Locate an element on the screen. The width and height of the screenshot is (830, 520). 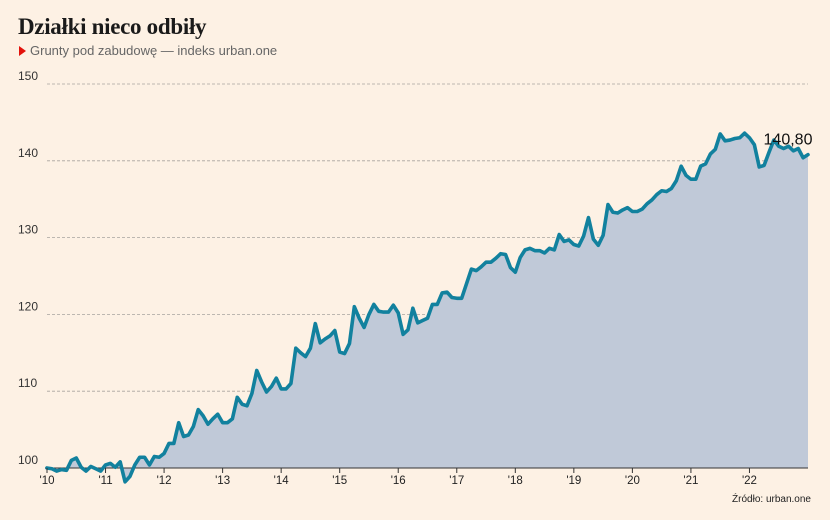
x-tick-label-2015: '15 is located at coordinates (339, 481).